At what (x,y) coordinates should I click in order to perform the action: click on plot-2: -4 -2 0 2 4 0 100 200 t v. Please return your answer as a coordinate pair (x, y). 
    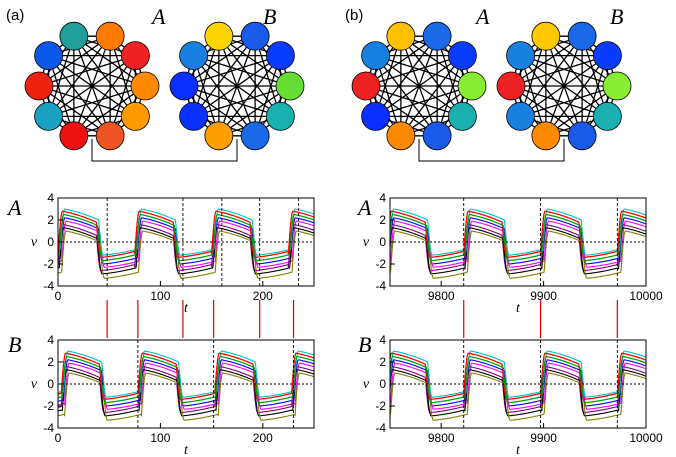
    Looking at the image, I should click on (173, 395).